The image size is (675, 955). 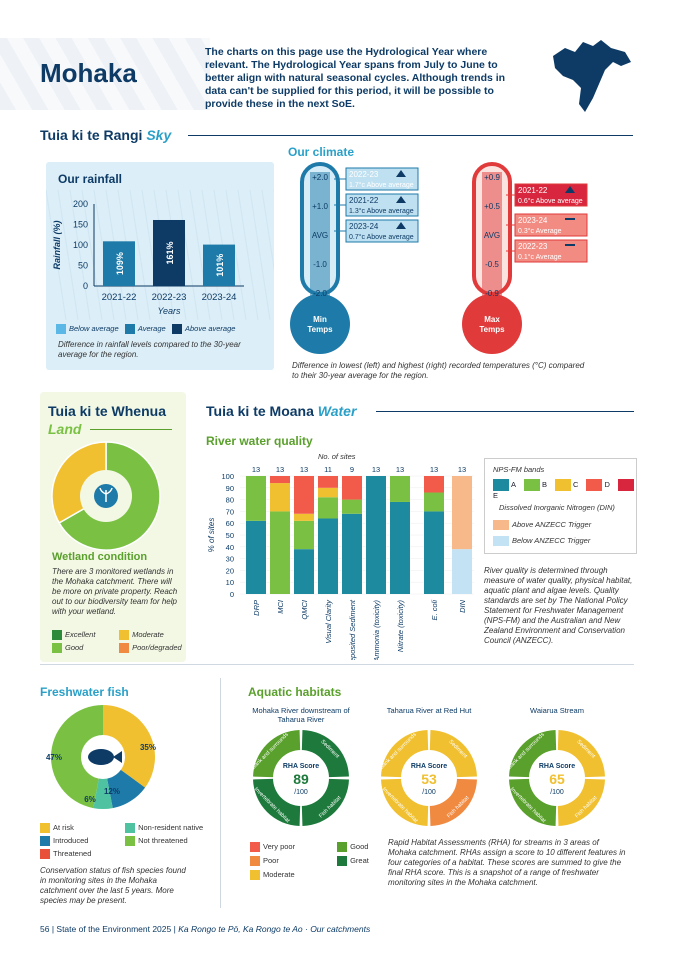 I want to click on bar-value-label: 101%, so click(x=220, y=265).